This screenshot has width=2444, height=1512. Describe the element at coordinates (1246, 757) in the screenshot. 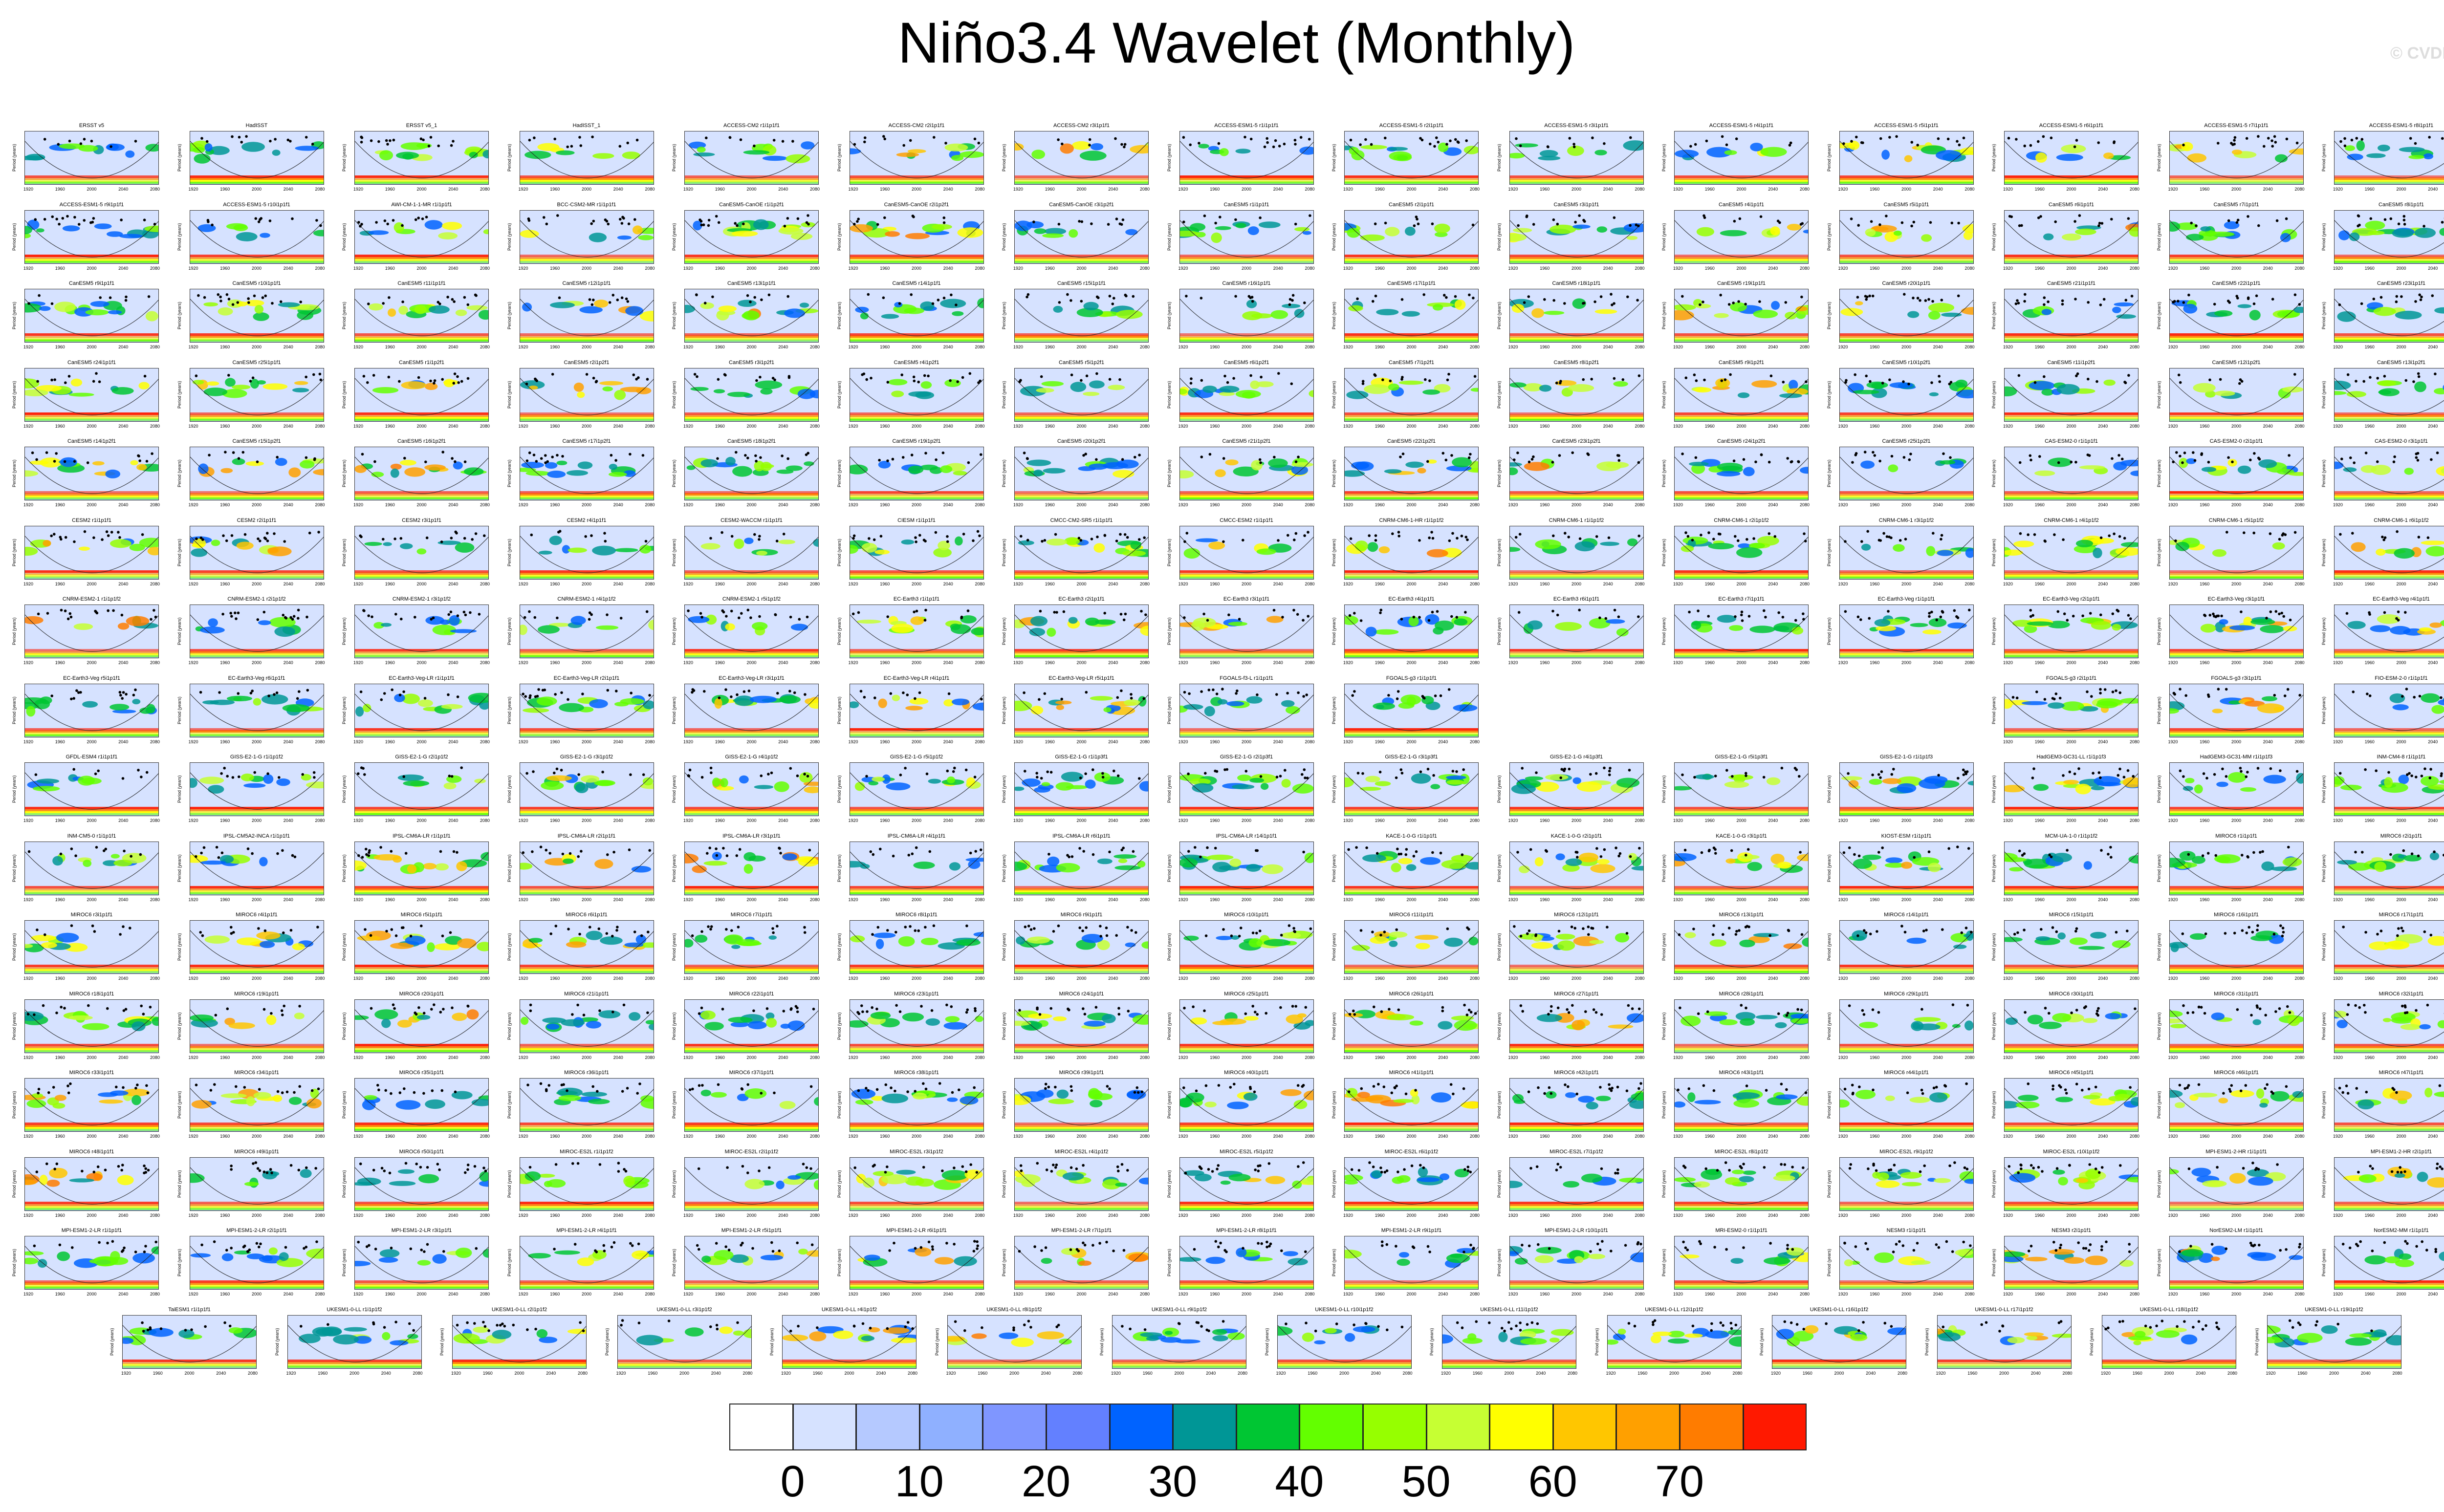

I see `panel-title: GISS-E2-1-G r2i1p3f1` at that location.